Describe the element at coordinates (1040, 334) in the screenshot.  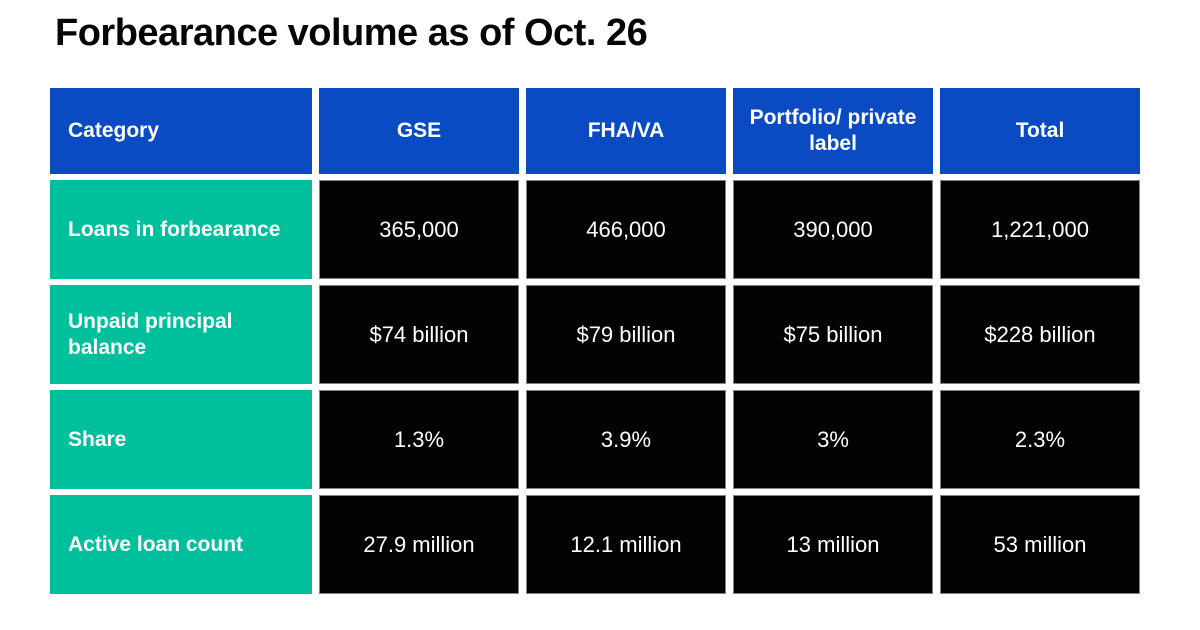
I see `value-upb-total: $228 billion` at that location.